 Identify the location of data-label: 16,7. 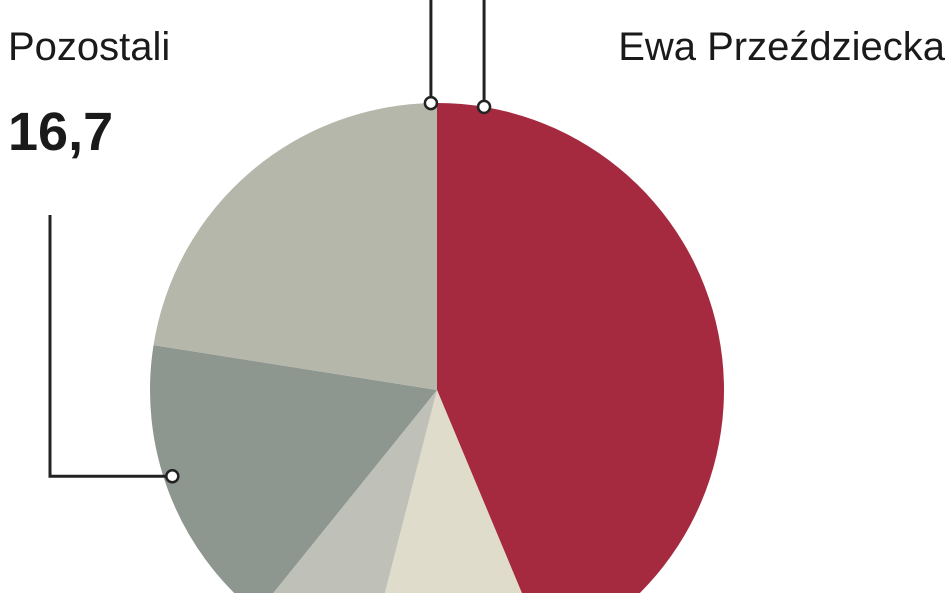
(61, 132).